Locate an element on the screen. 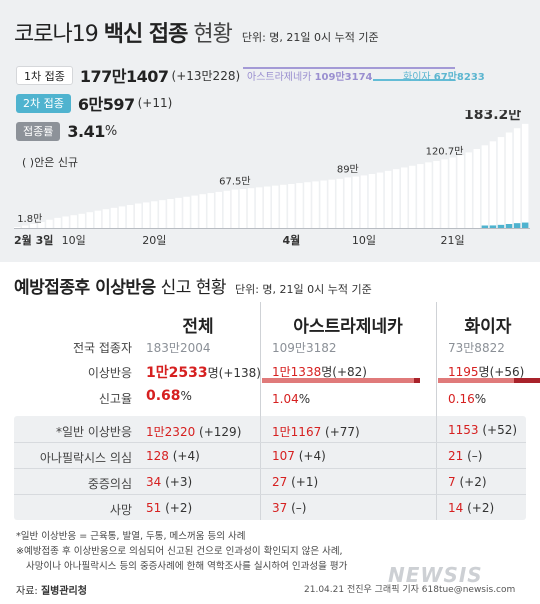  data-label: 1.8만 is located at coordinates (29, 219).